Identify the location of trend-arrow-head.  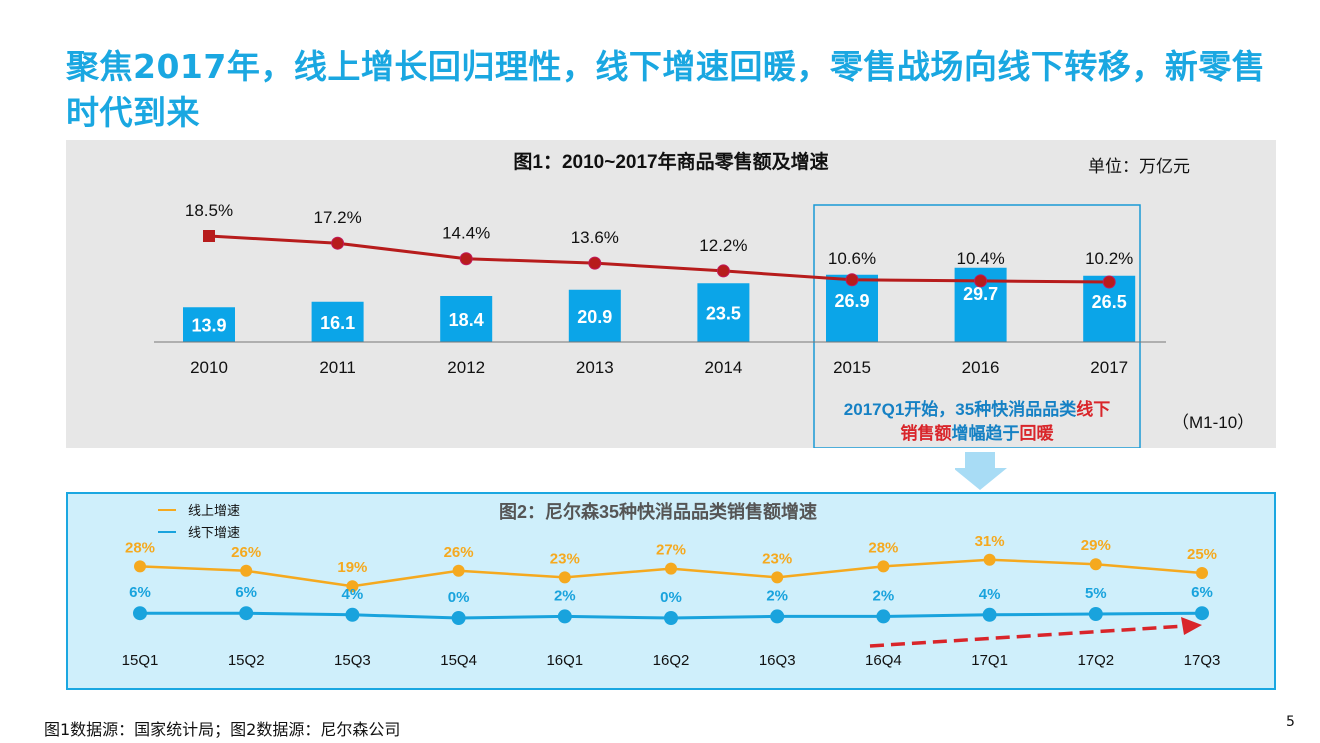
(1191, 626).